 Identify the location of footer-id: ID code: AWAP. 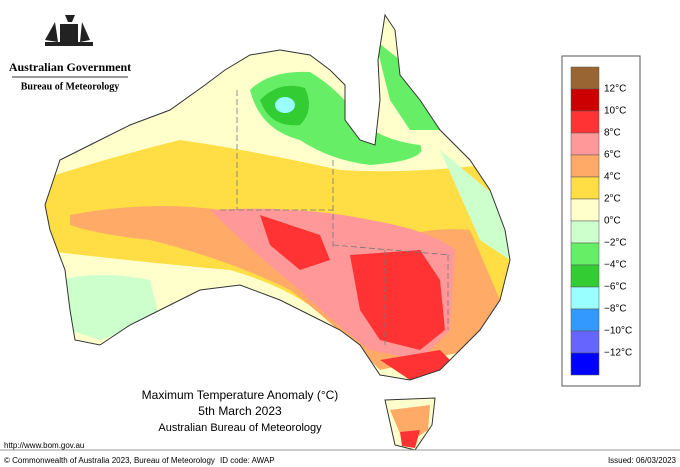
(247, 460).